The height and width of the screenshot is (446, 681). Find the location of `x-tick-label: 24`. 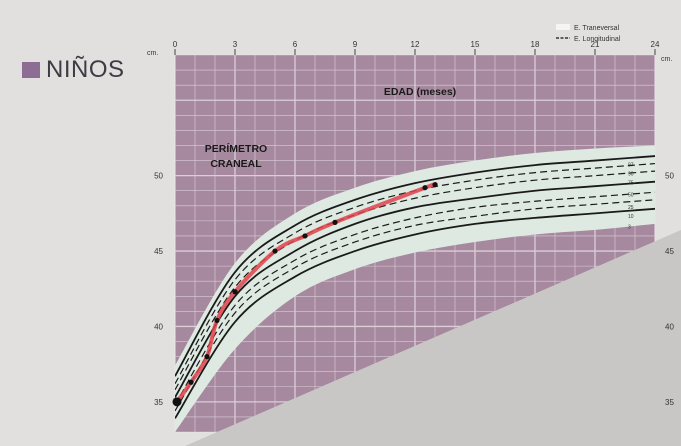

x-tick-label: 24 is located at coordinates (655, 44).